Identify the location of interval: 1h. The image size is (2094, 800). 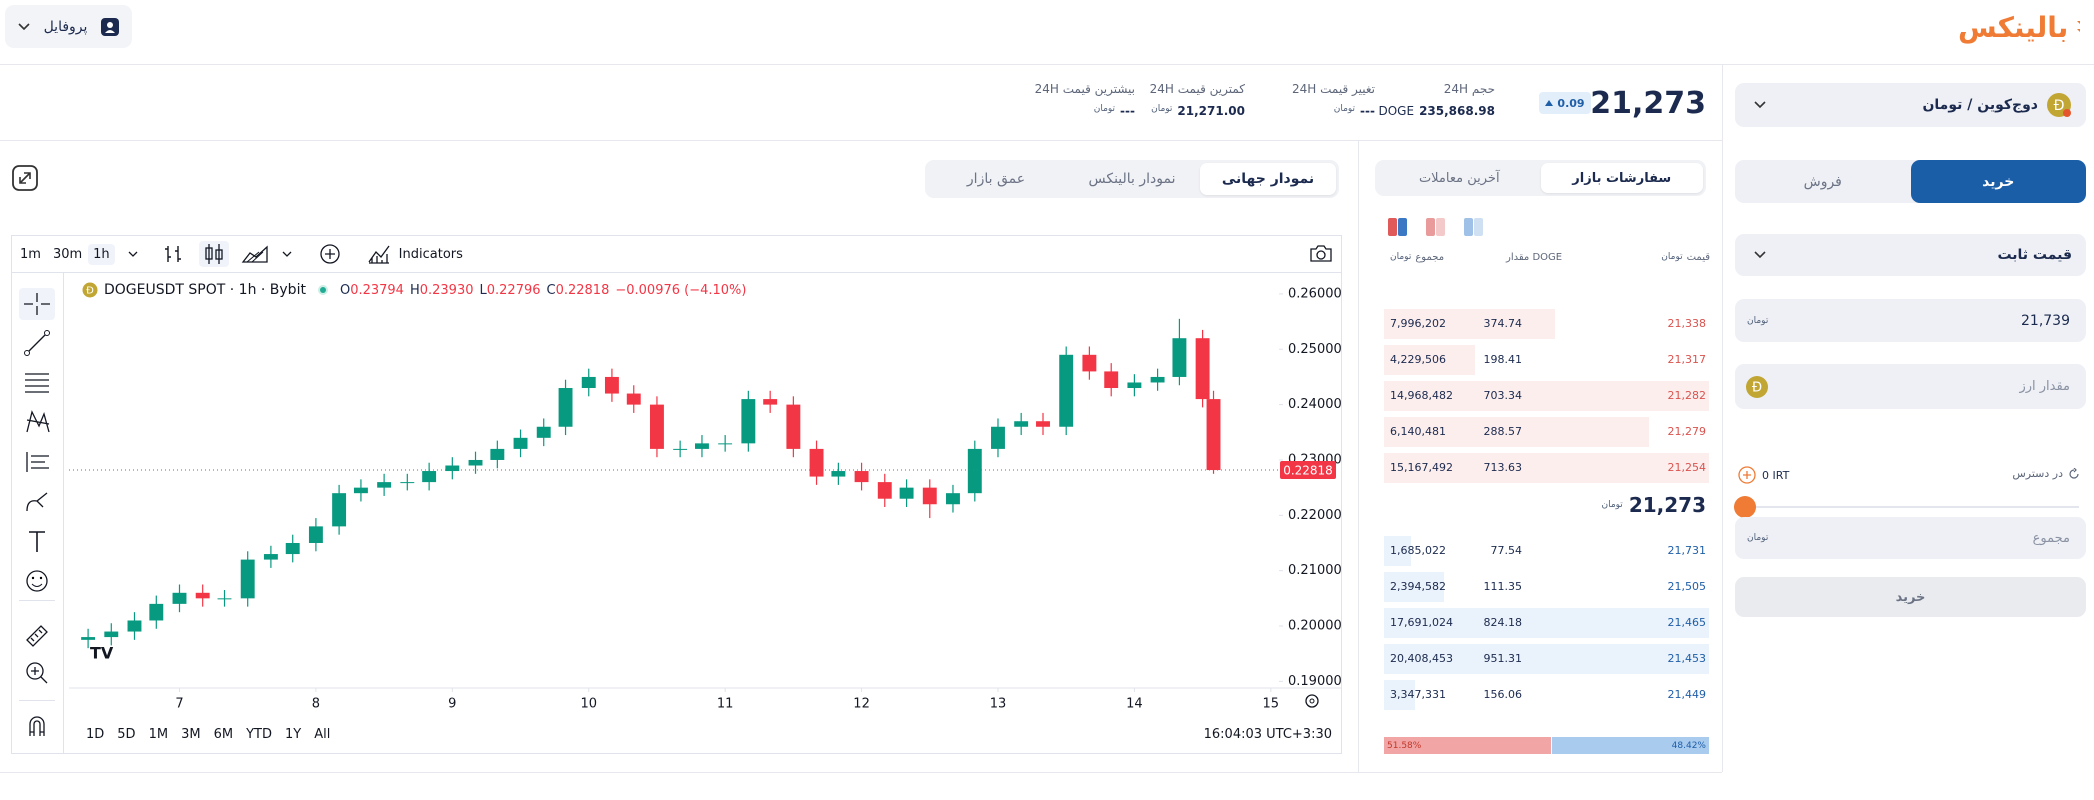
(101, 254).